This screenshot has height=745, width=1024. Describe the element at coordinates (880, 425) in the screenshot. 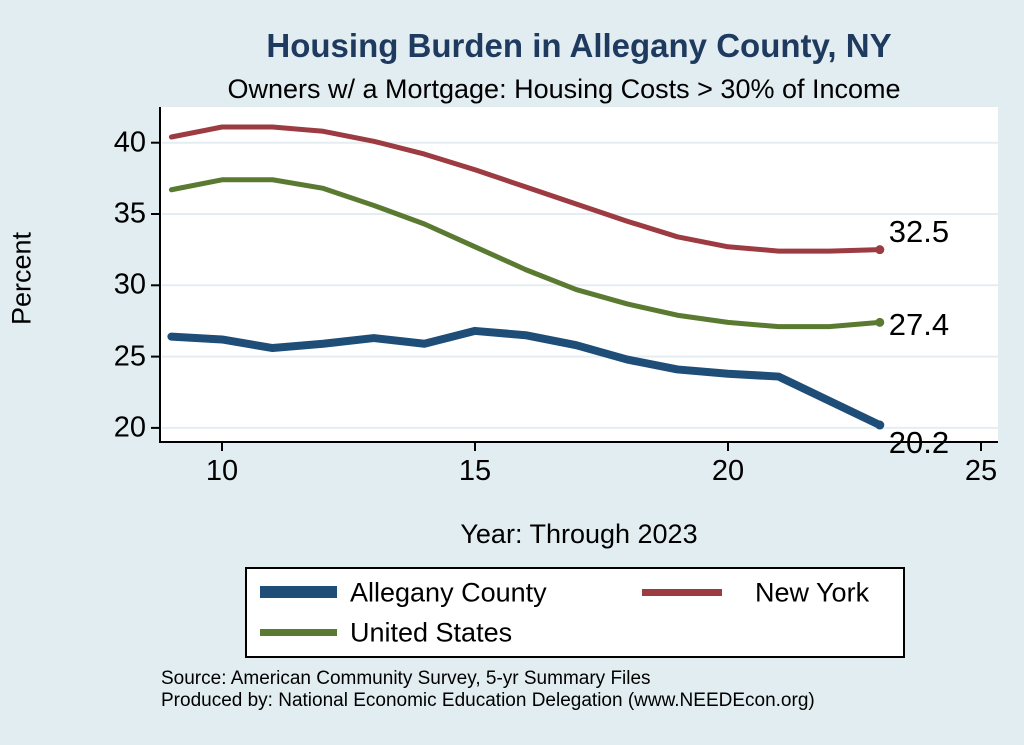

I see `series-end-marker-allegany-county` at that location.